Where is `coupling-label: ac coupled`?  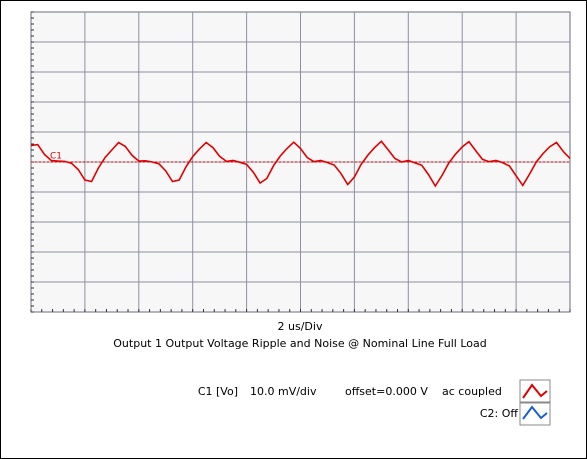
coupling-label: ac coupled is located at coordinates (472, 391).